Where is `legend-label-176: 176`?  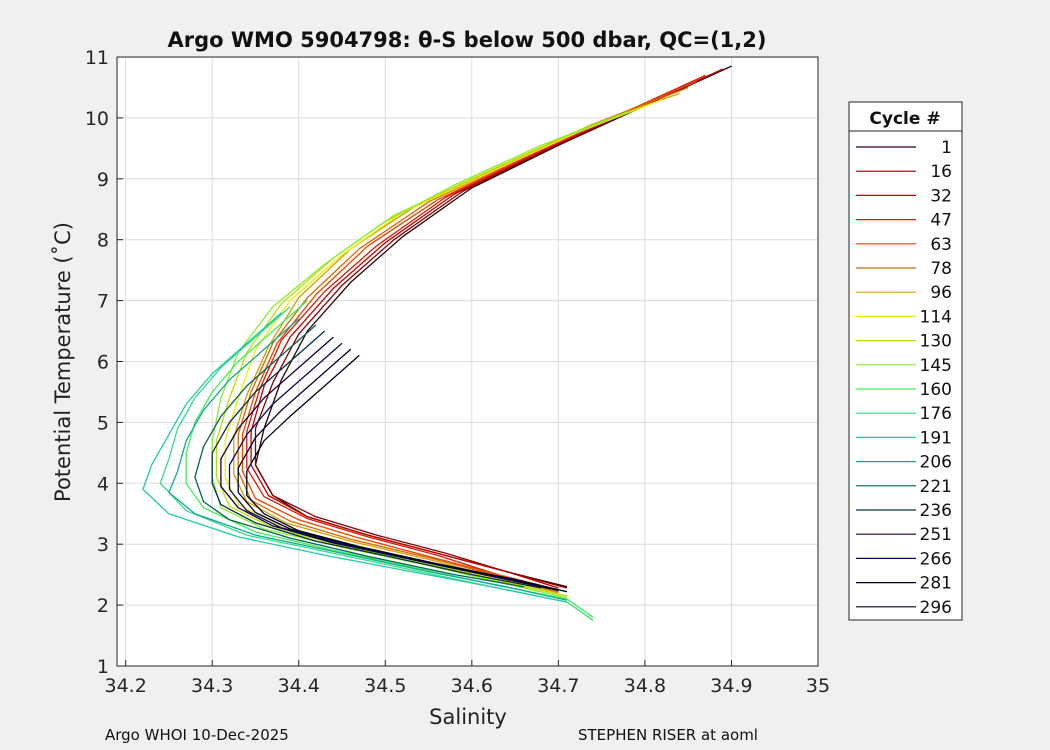 legend-label-176: 176 is located at coordinates (936, 414).